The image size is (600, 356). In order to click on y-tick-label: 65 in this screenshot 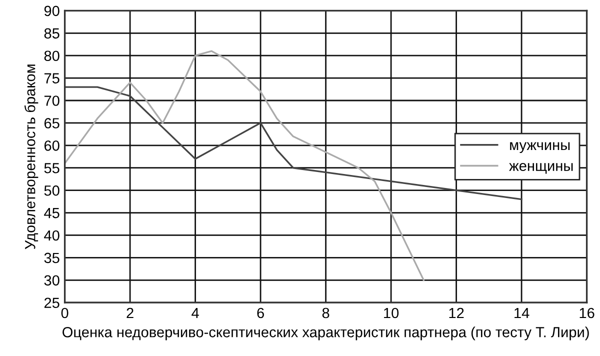, I will do `click(52, 123)`.